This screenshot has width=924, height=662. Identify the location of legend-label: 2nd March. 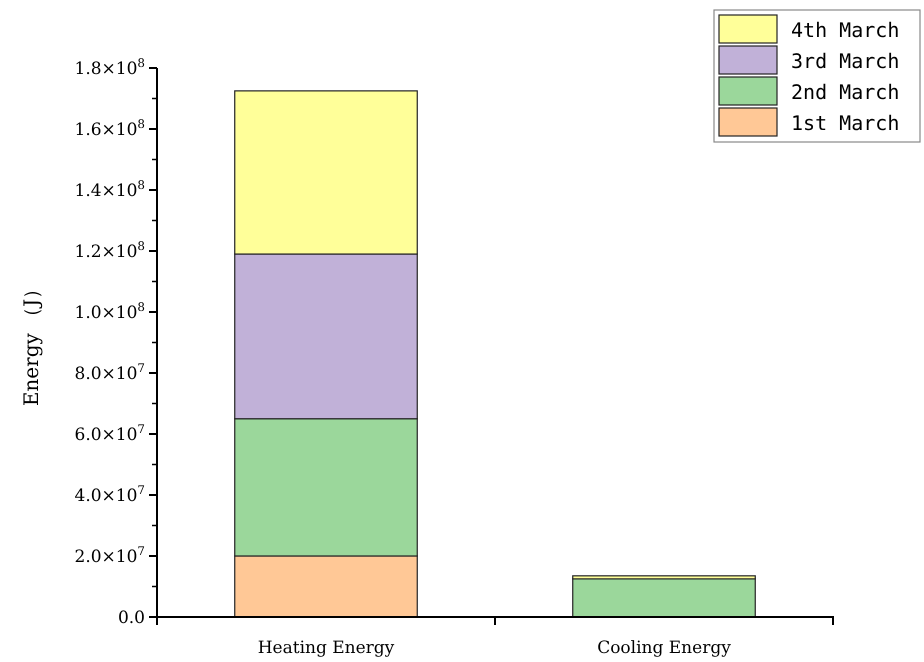
(845, 92).